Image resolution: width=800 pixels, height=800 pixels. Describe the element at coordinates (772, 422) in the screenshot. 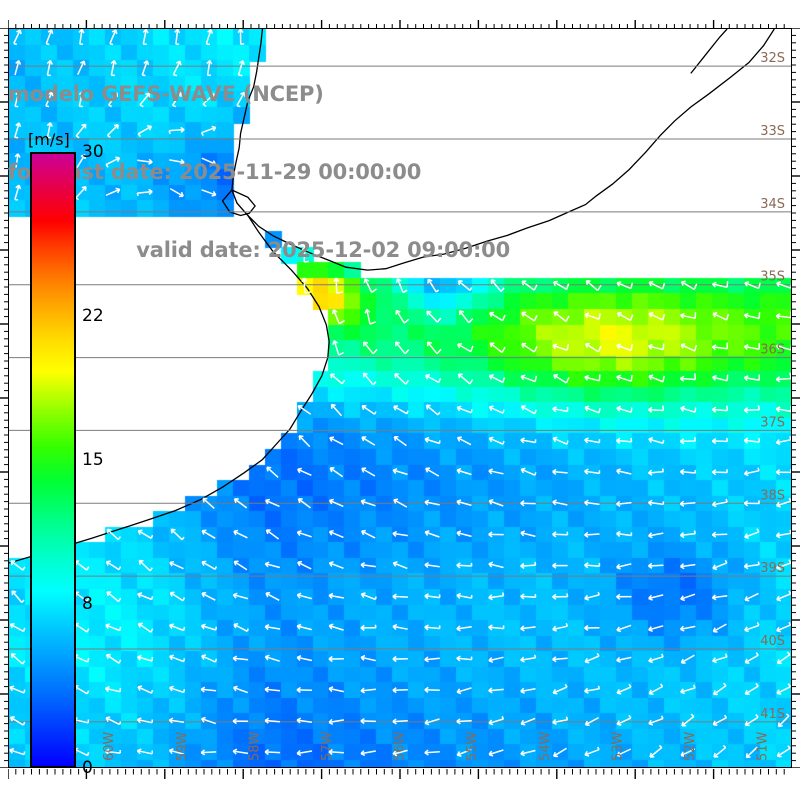

I see `lat-label-37S: 37S` at that location.